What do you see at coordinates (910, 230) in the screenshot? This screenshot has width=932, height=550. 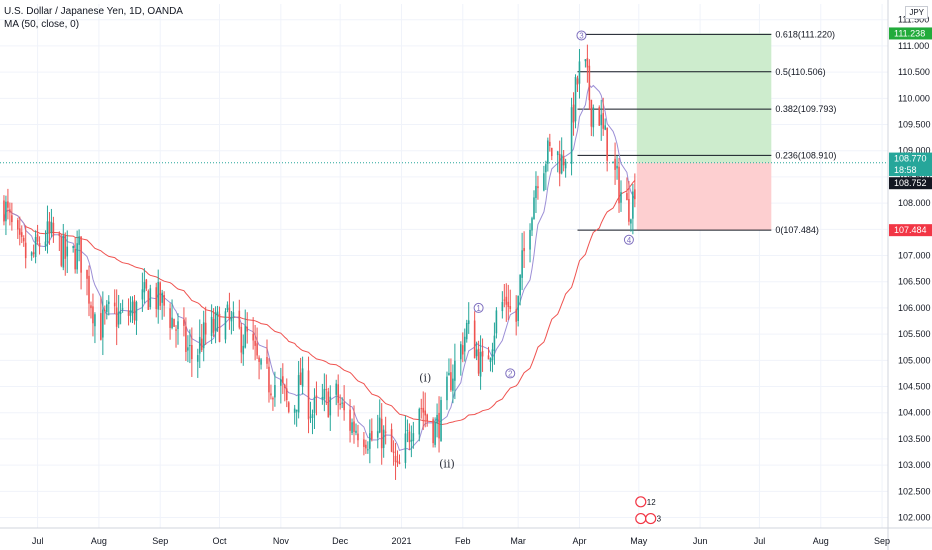 I see `price-axis-tag` at bounding box center [910, 230].